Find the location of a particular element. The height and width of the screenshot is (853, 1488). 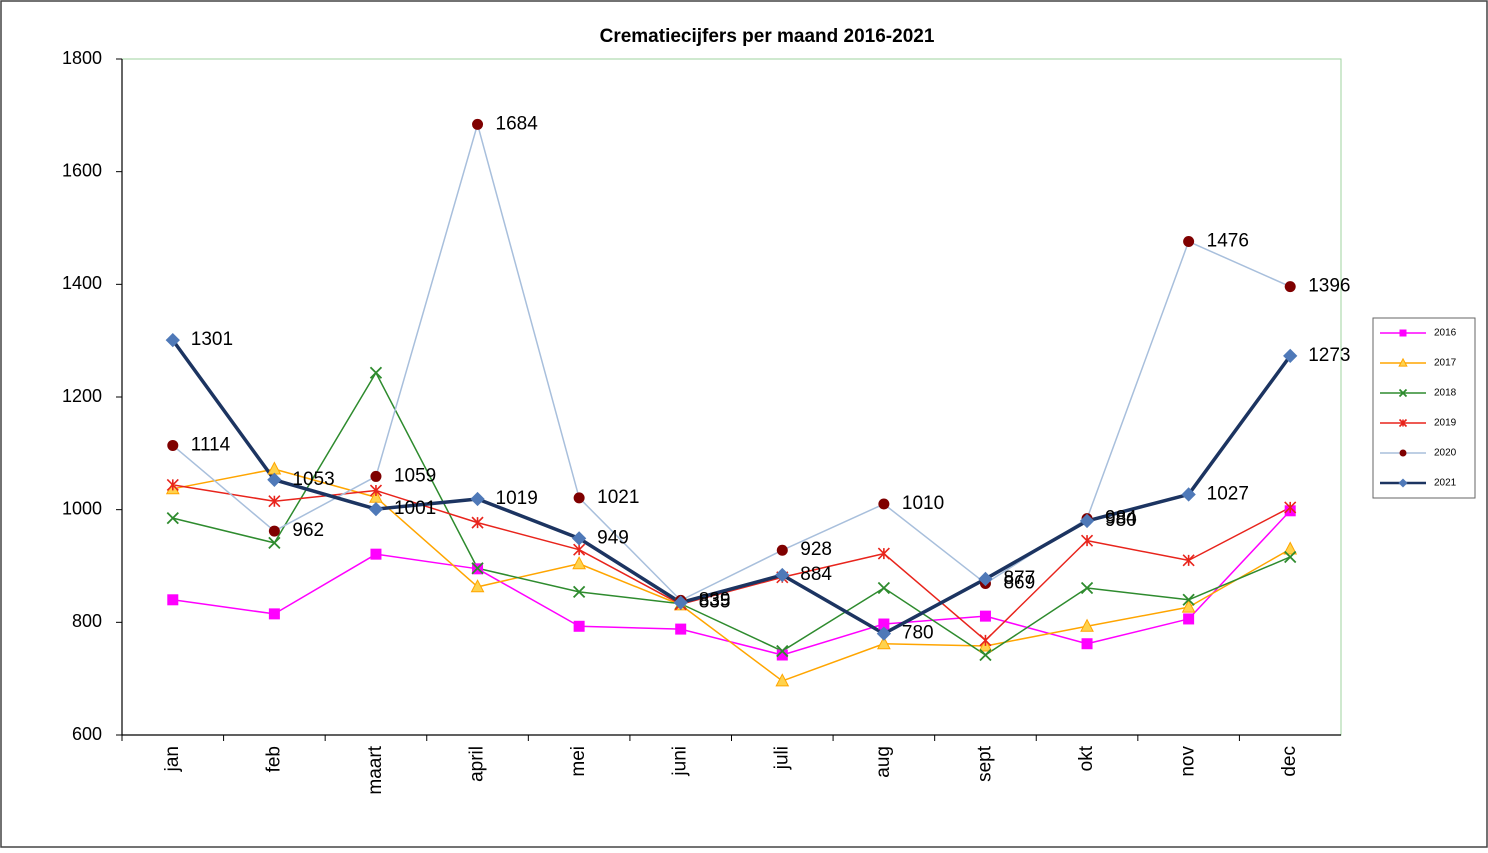

data-label: 1273 is located at coordinates (1329, 355).